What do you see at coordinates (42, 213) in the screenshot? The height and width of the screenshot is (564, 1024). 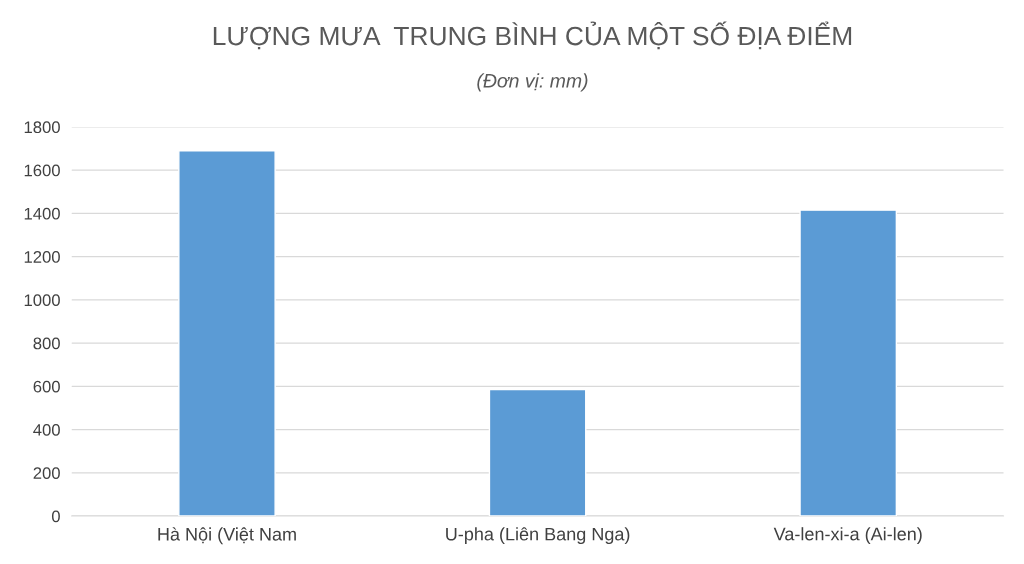 I see `y-tick-label: 1400` at bounding box center [42, 213].